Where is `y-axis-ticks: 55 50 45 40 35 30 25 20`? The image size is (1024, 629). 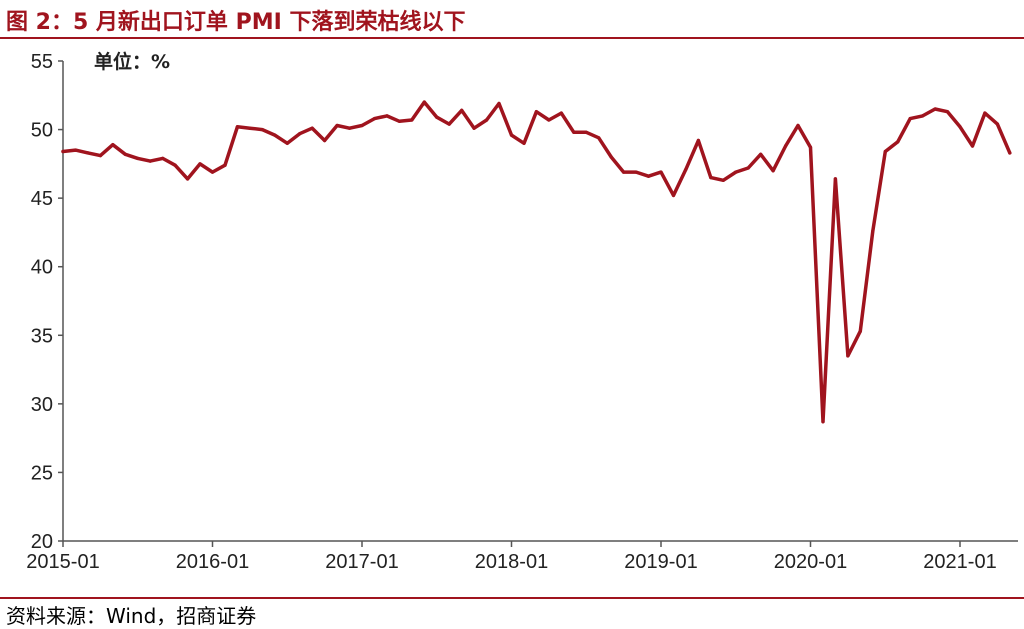
y-axis-ticks: 55 50 45 40 35 30 25 20 is located at coordinates (47, 302).